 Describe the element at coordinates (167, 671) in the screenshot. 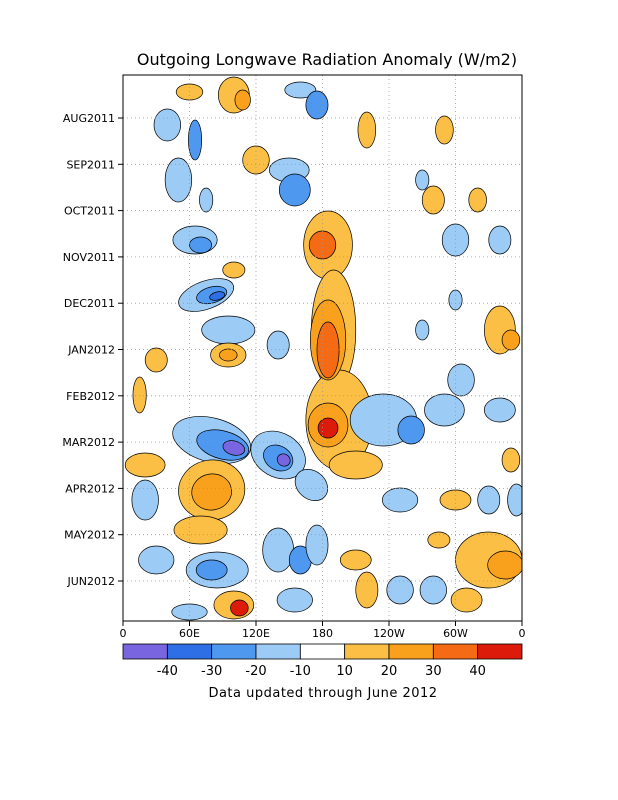

I see `colorbar-label: -40` at that location.